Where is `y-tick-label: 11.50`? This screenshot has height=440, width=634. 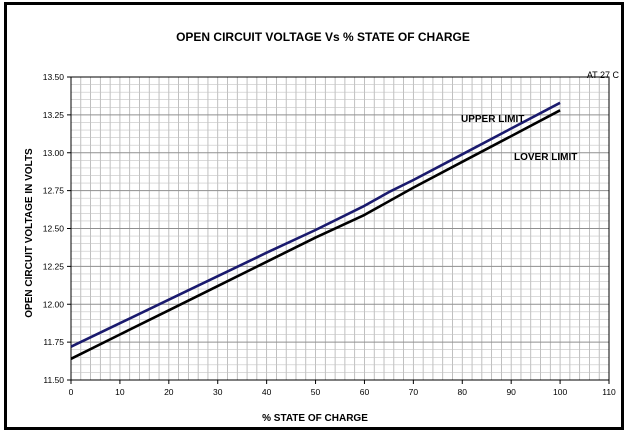
y-tick-label: 11.50 is located at coordinates (53, 380).